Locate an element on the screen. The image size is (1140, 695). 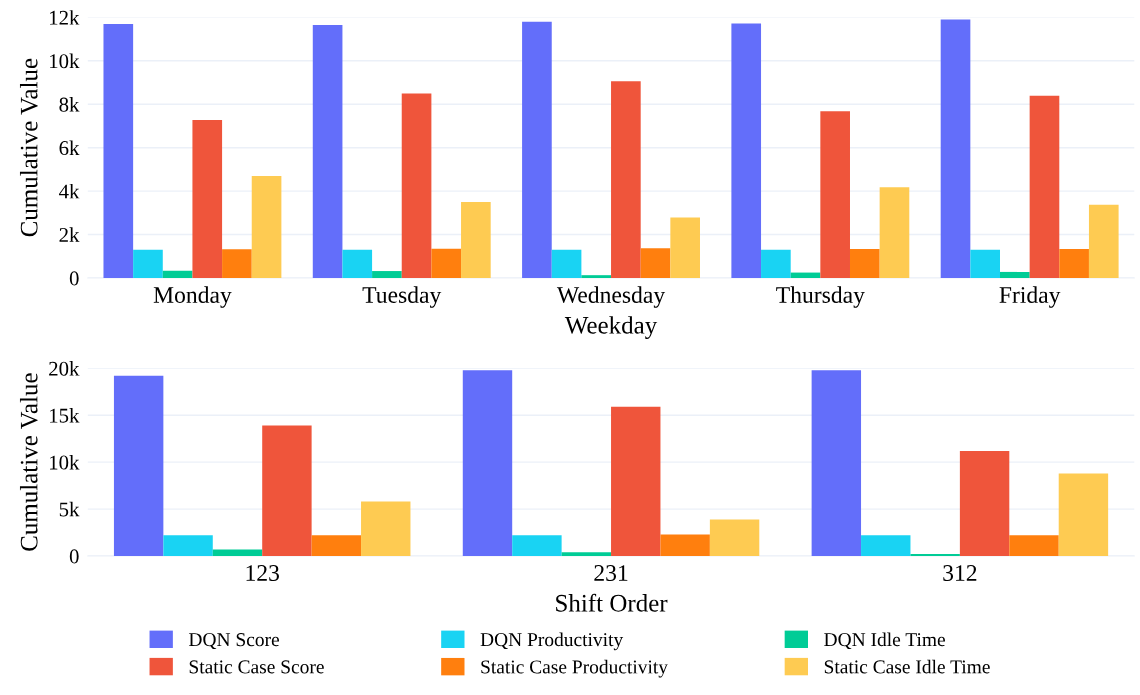
y-tick-label: 6k is located at coordinates (69, 148).